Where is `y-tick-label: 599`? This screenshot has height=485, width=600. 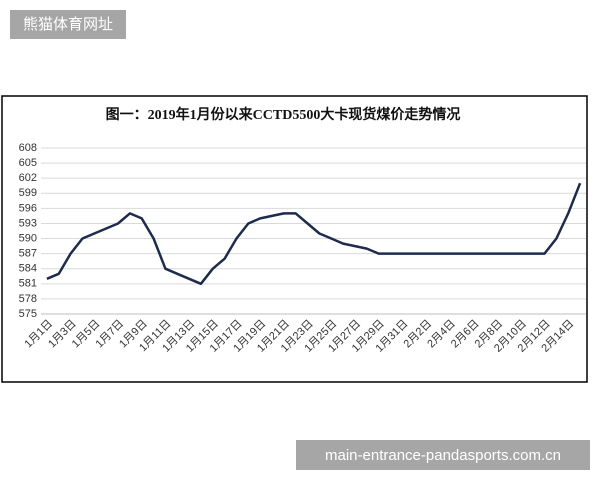
y-tick-label: 599 is located at coordinates (28, 193).